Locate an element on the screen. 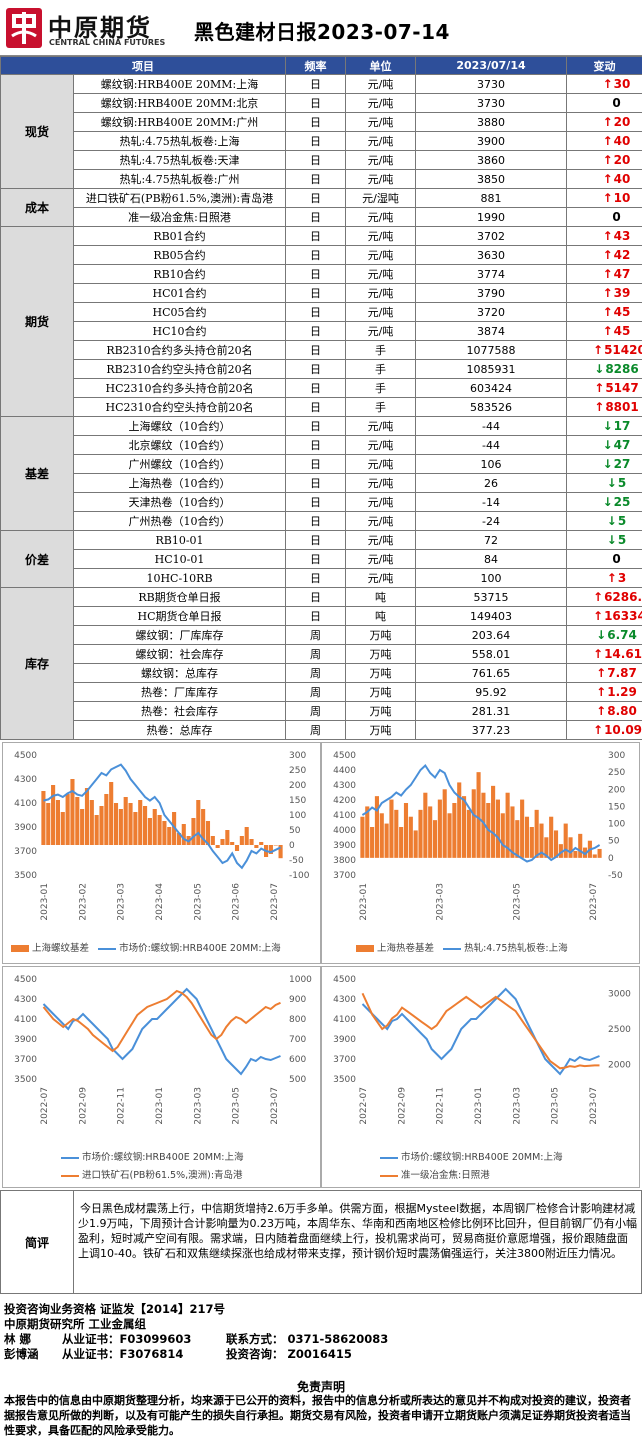 The height and width of the screenshot is (1445, 642). left-axis-tick-label: 4100 is located at coordinates (25, 804).